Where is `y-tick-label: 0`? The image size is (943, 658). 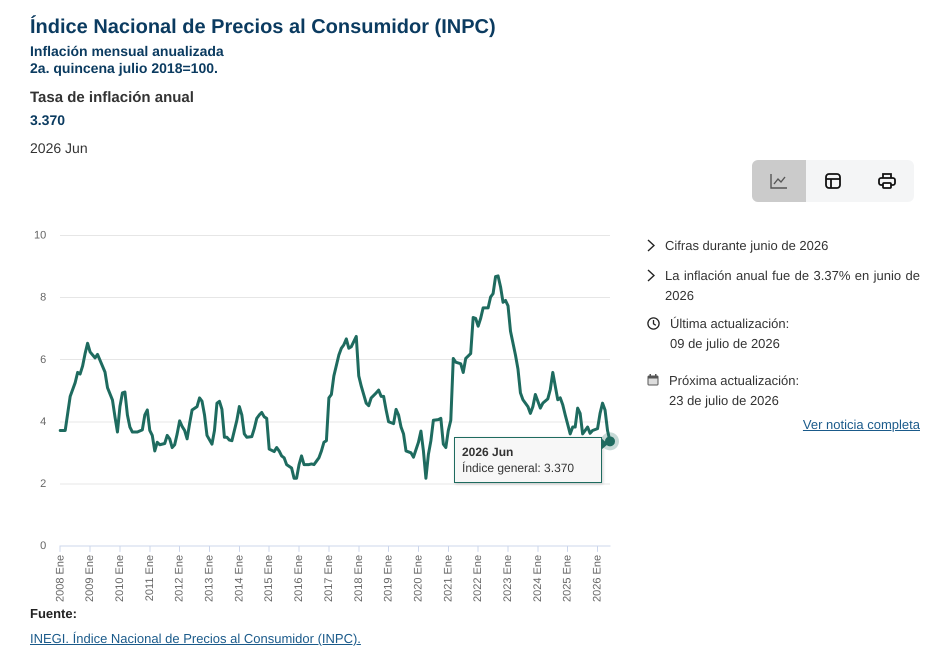 y-tick-label: 0 is located at coordinates (43, 546).